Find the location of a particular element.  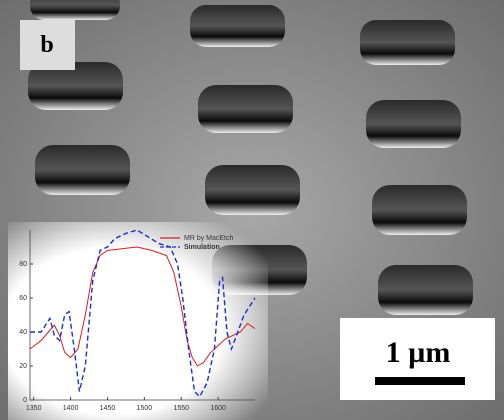

y-tick-label: 0 is located at coordinates (25, 400).